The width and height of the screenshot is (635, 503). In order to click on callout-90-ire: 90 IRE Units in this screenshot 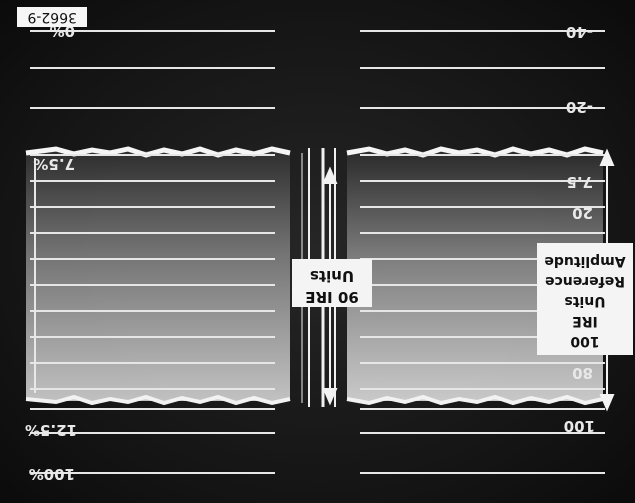, I will do `click(332, 283)`.